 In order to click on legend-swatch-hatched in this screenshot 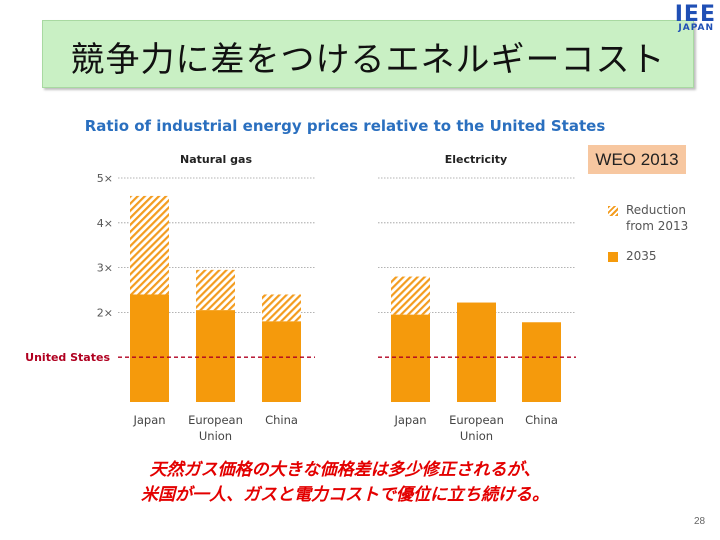, I will do `click(613, 211)`.